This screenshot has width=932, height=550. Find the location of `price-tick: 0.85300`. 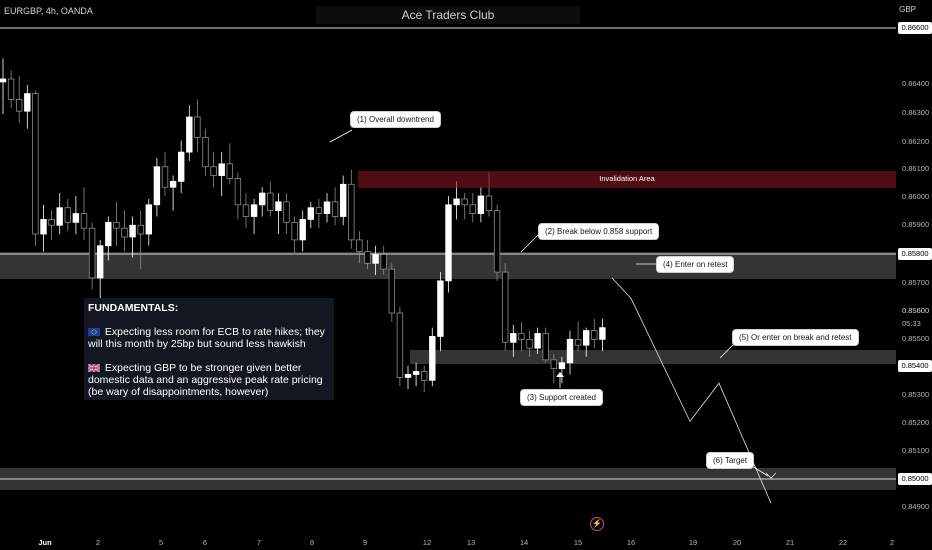

price-tick: 0.85300 is located at coordinates (916, 394).